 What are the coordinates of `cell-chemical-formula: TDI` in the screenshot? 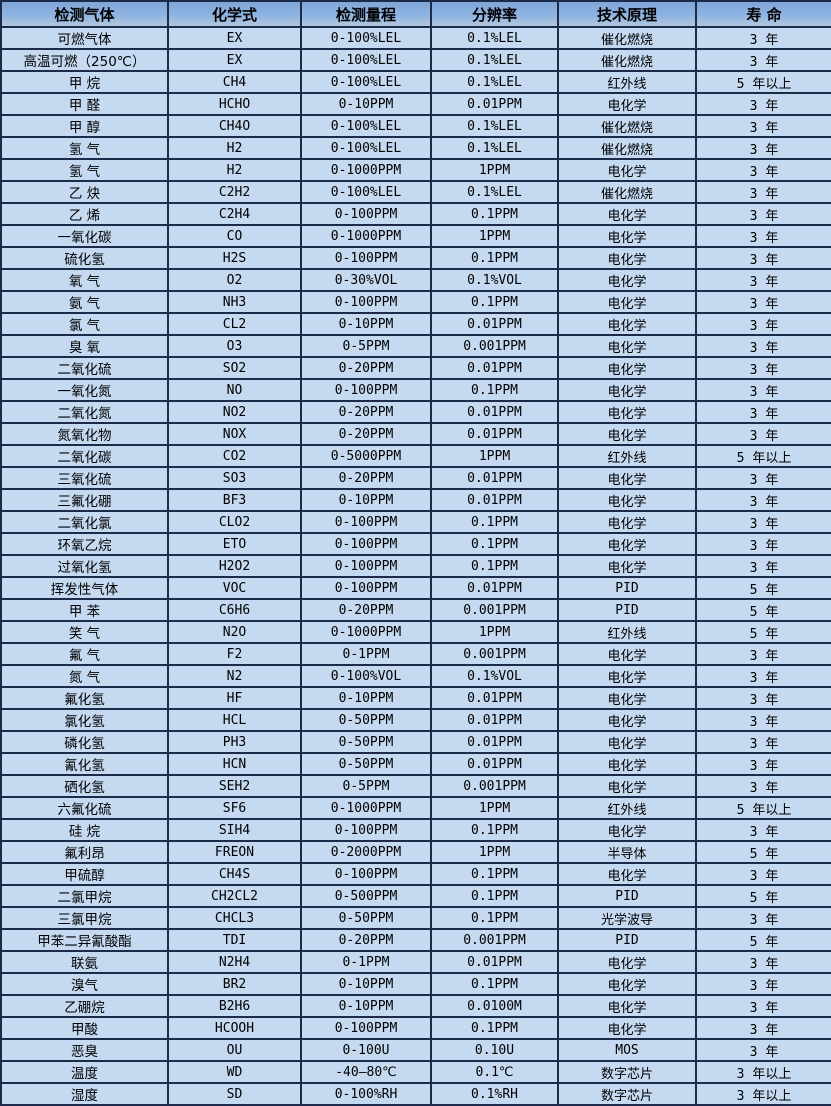 It's located at (234, 940).